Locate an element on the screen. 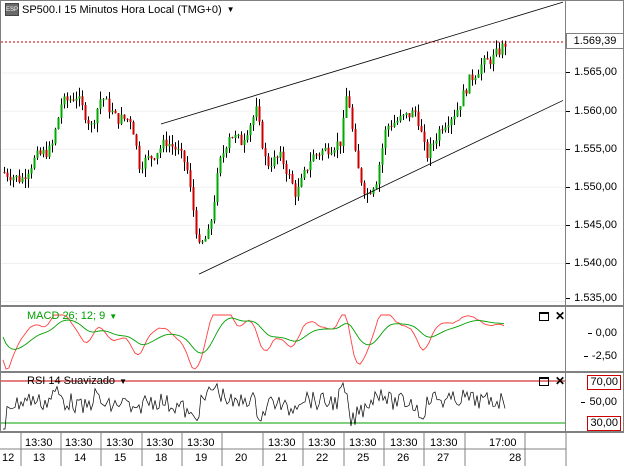 The height and width of the screenshot is (466, 624). time-label: 17:00 is located at coordinates (503, 443).